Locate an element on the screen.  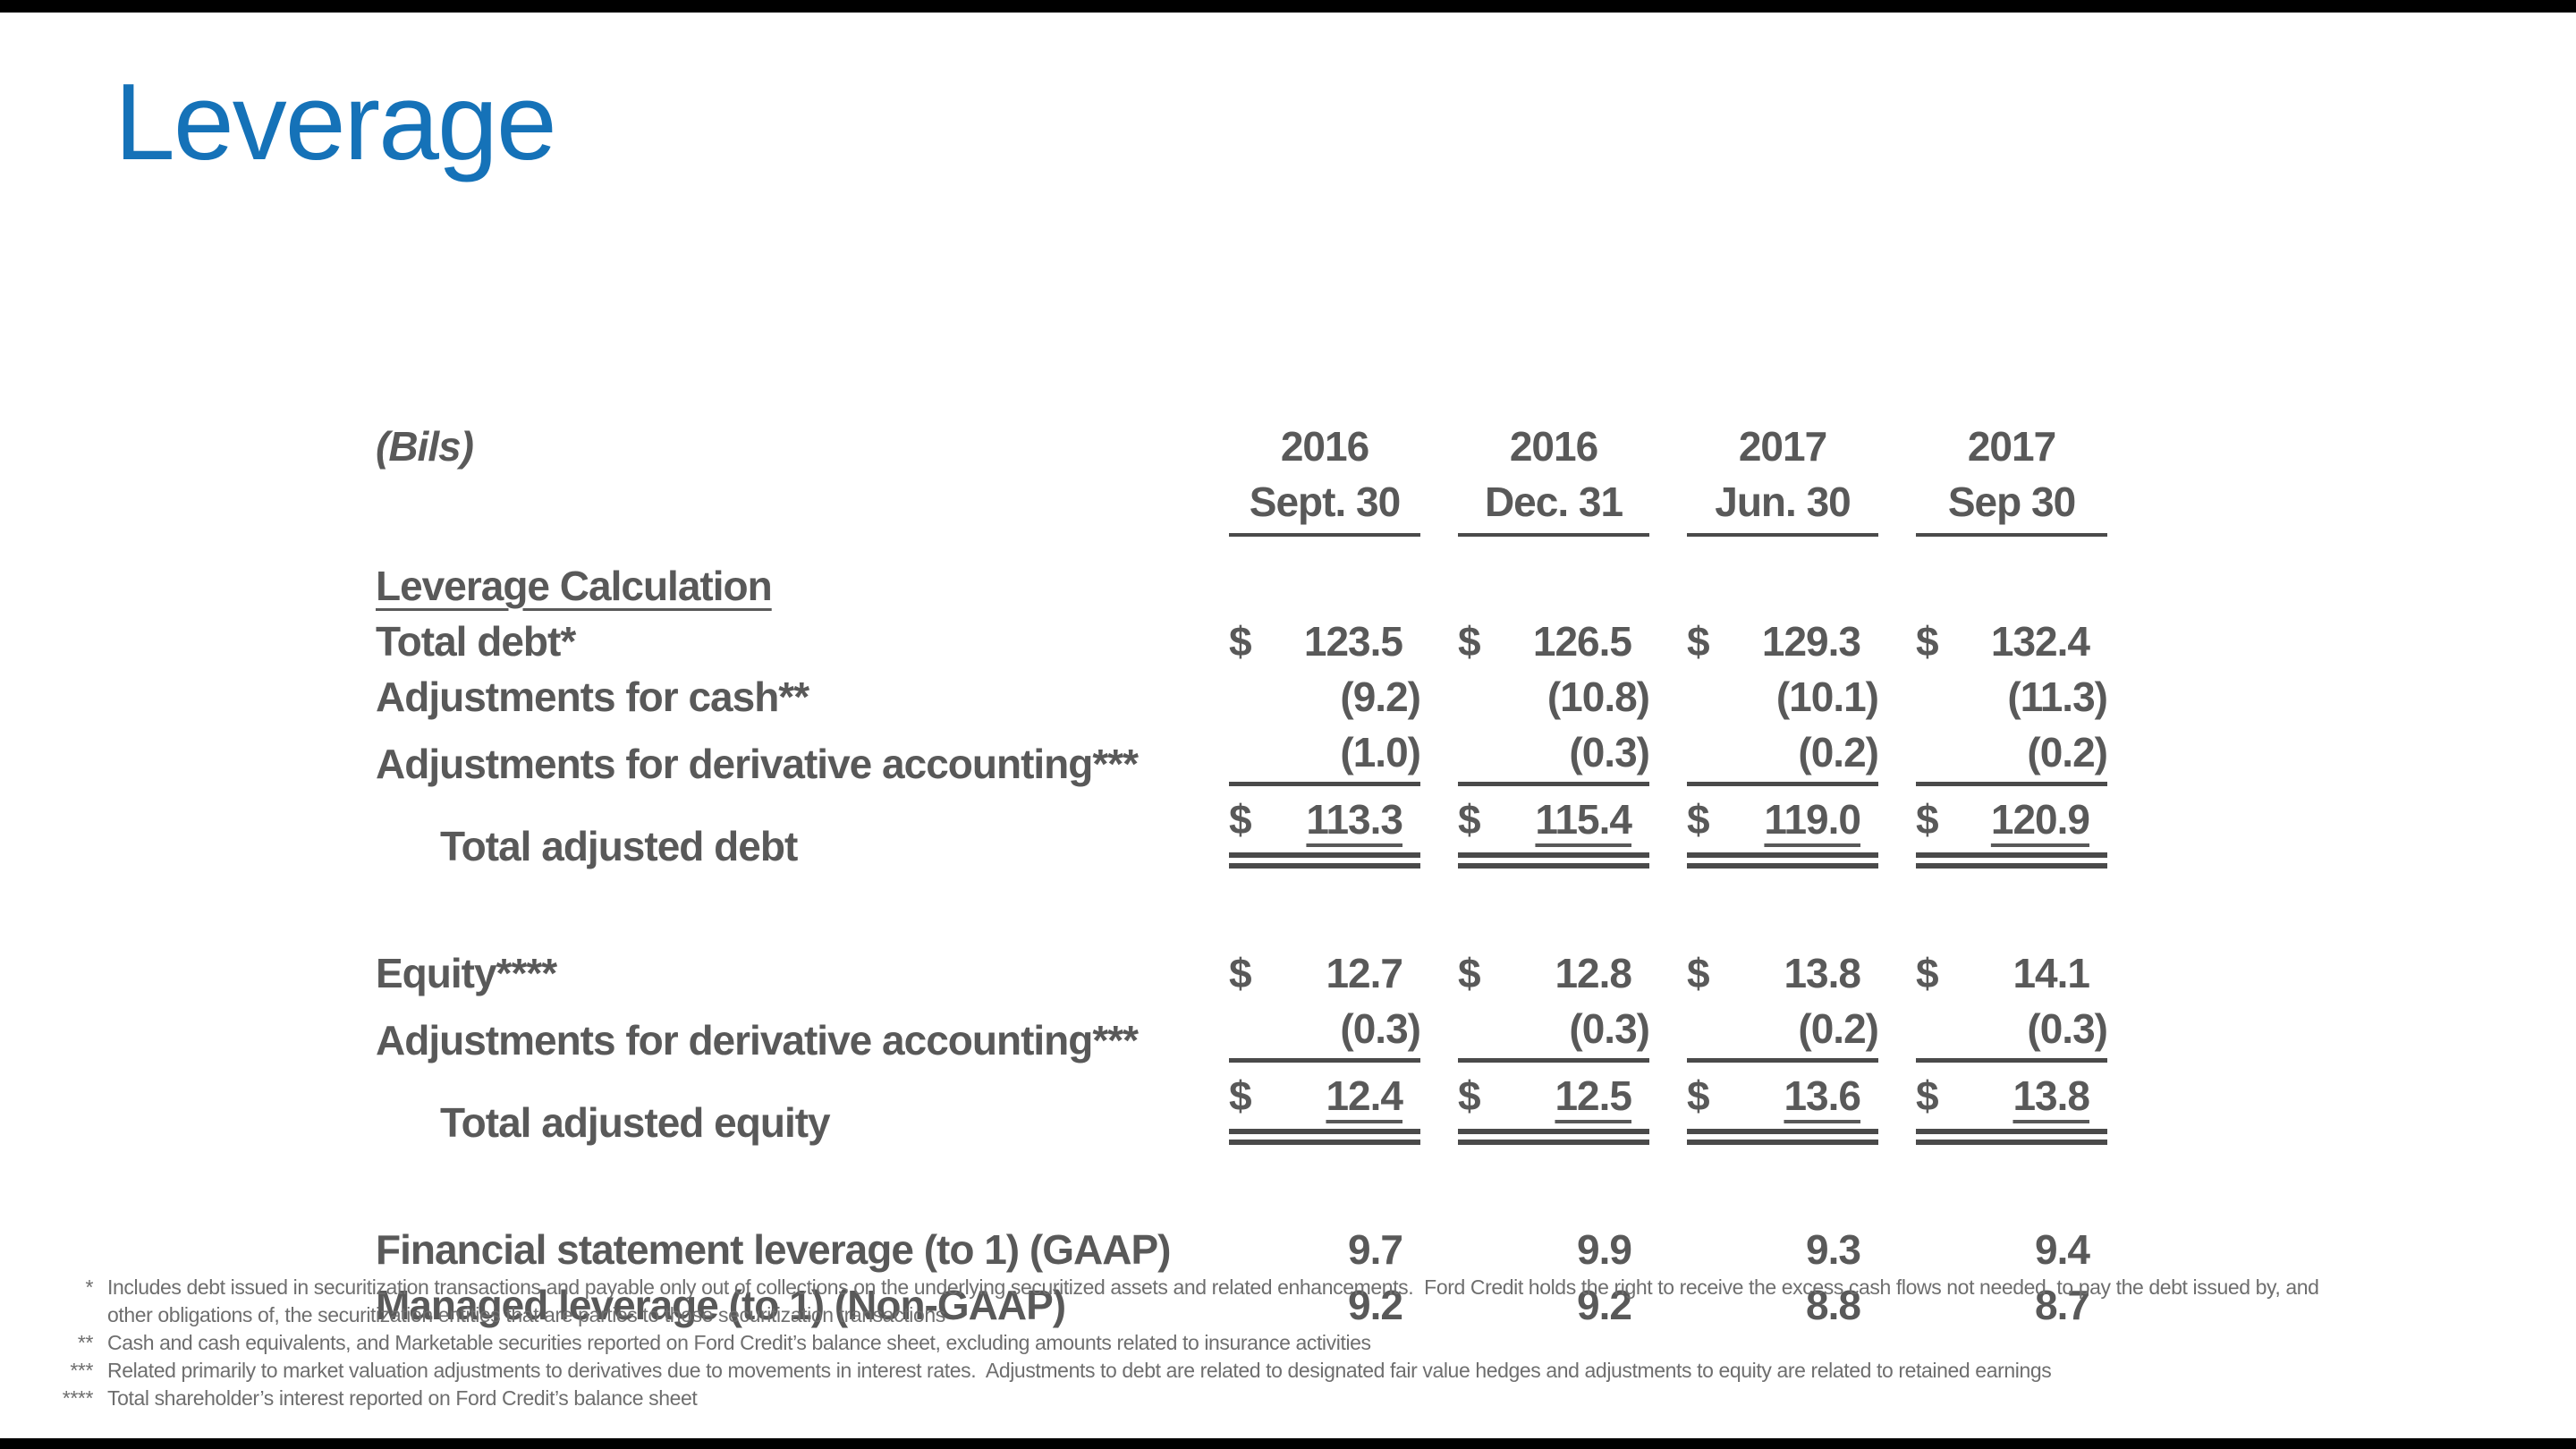
column-header: 2016 Dec. 31 is located at coordinates (1553, 480).